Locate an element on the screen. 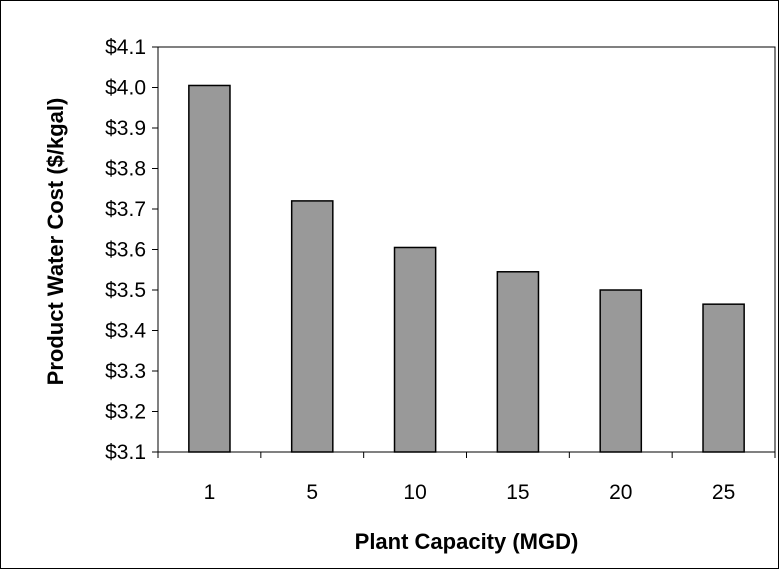 Image resolution: width=779 pixels, height=569 pixels. y-tick-label: $3.8 is located at coordinates (125, 169).